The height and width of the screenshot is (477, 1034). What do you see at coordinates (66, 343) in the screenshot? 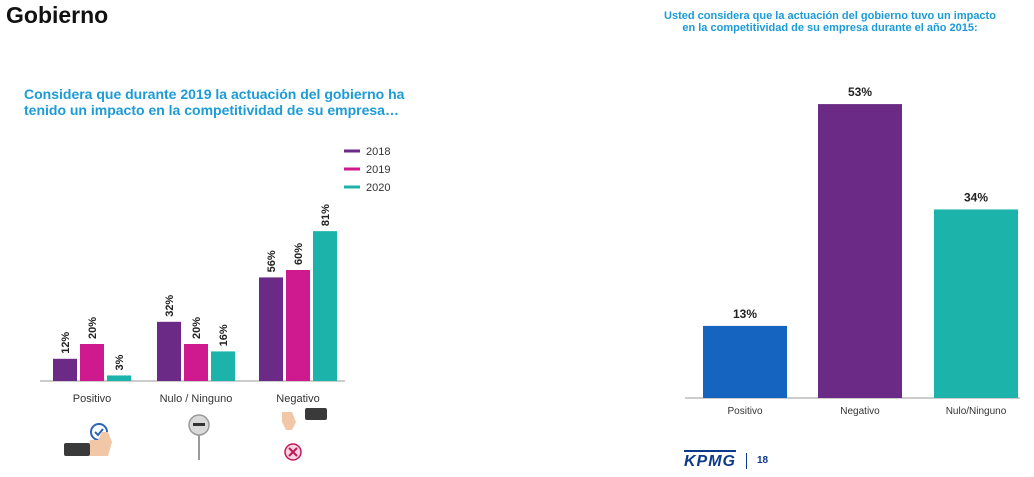
I see `bar-value-label: 12%` at bounding box center [66, 343].